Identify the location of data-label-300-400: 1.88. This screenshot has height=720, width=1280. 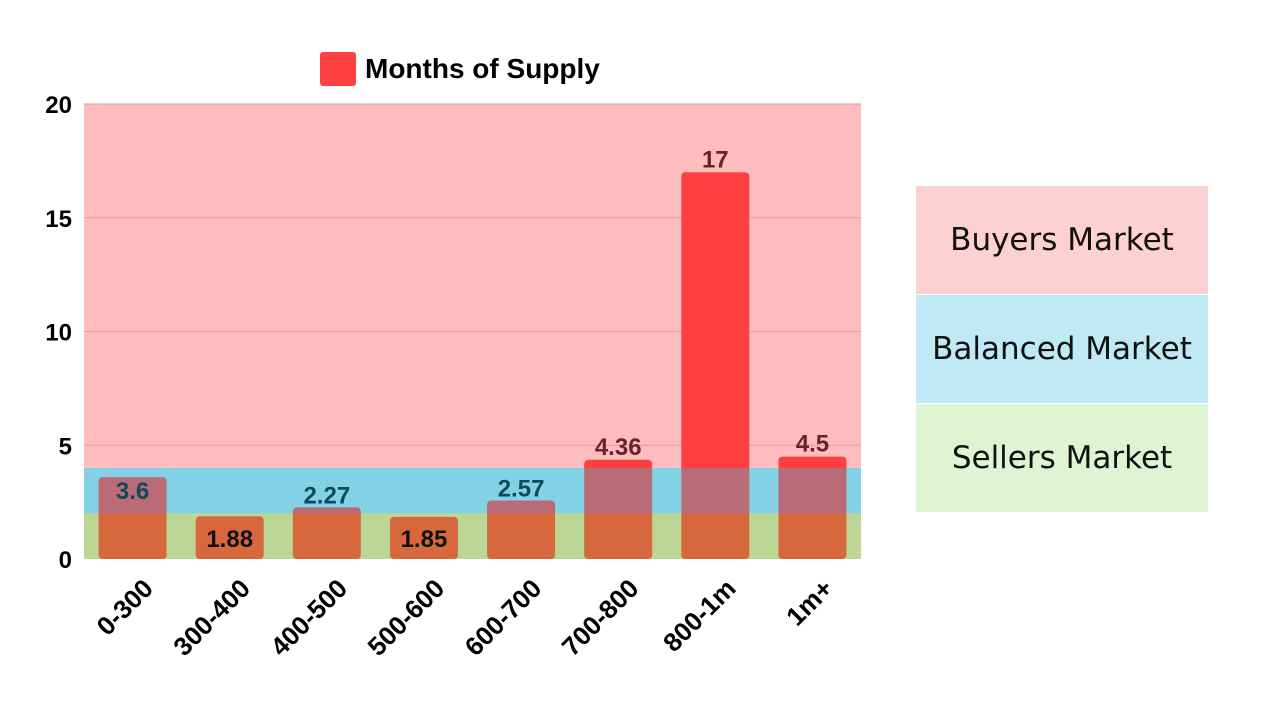
(229, 539).